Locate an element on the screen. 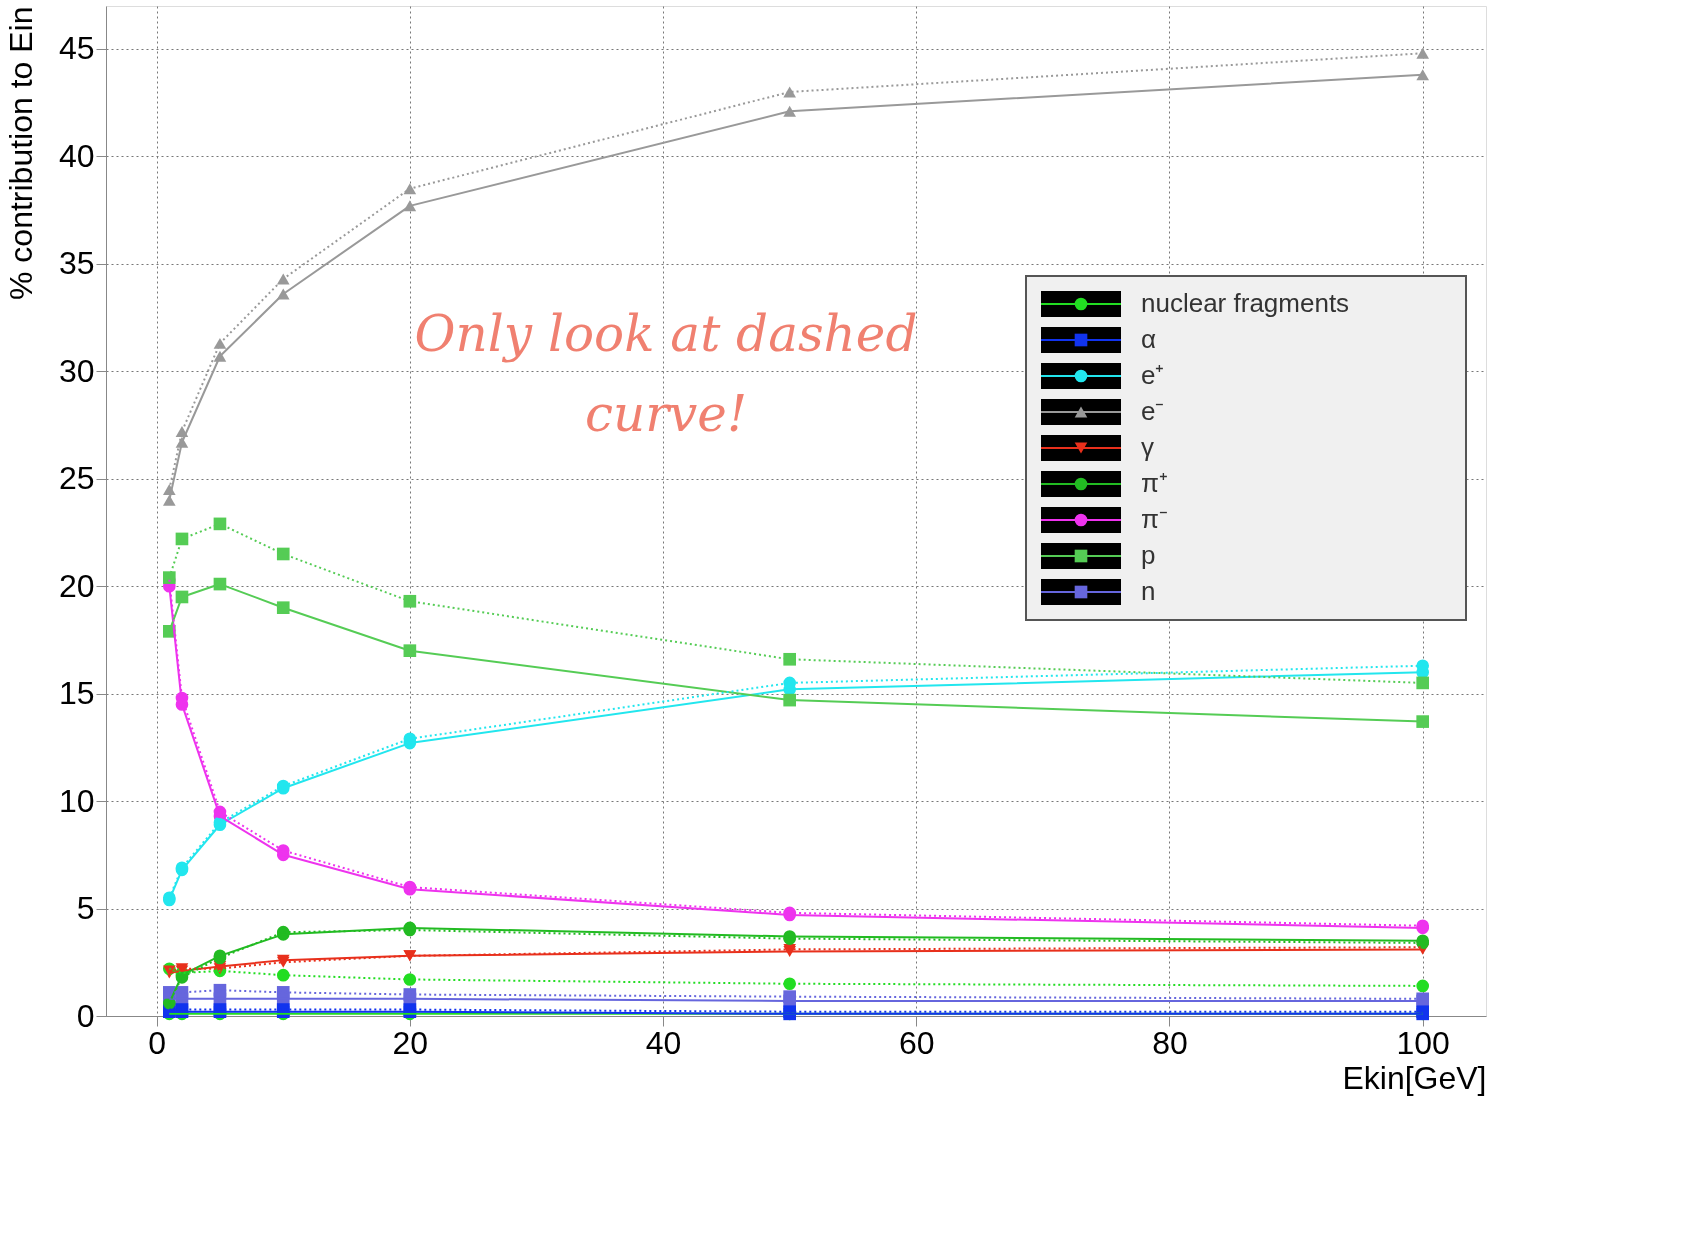  y-tick-label: 25 is located at coordinates (76, 478).